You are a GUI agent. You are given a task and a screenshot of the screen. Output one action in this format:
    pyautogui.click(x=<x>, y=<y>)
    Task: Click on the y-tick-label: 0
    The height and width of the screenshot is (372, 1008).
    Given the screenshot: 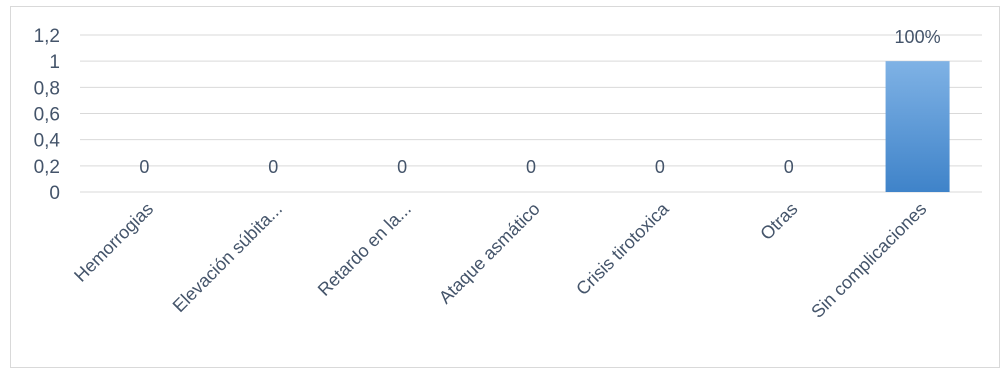 What is the action you would take?
    pyautogui.click(x=54, y=193)
    